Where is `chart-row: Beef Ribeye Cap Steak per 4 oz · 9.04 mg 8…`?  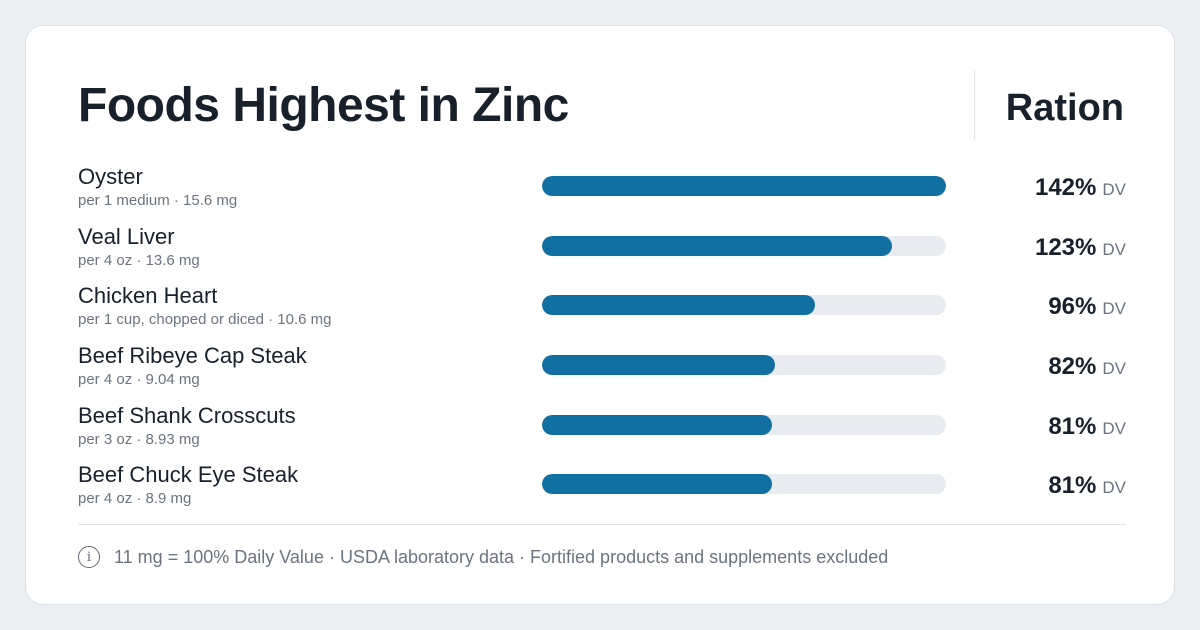
chart-row: Beef Ribeye Cap Steak per 4 oz · 9.04 mg 8… is located at coordinates (602, 373).